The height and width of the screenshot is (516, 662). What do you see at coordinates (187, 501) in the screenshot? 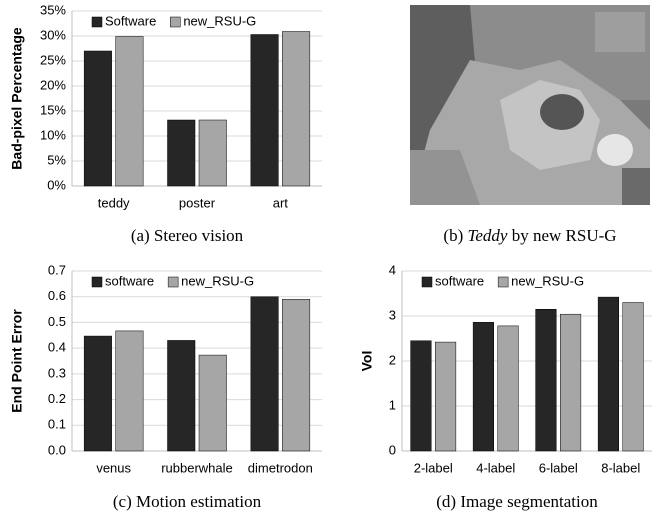
I see `caption: (c) Motion estimation` at bounding box center [187, 501].